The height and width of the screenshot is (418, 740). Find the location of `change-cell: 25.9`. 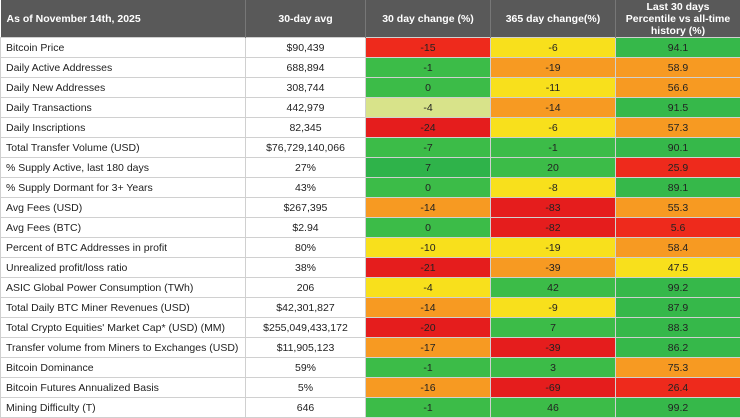

change-cell: 25.9 is located at coordinates (678, 168).